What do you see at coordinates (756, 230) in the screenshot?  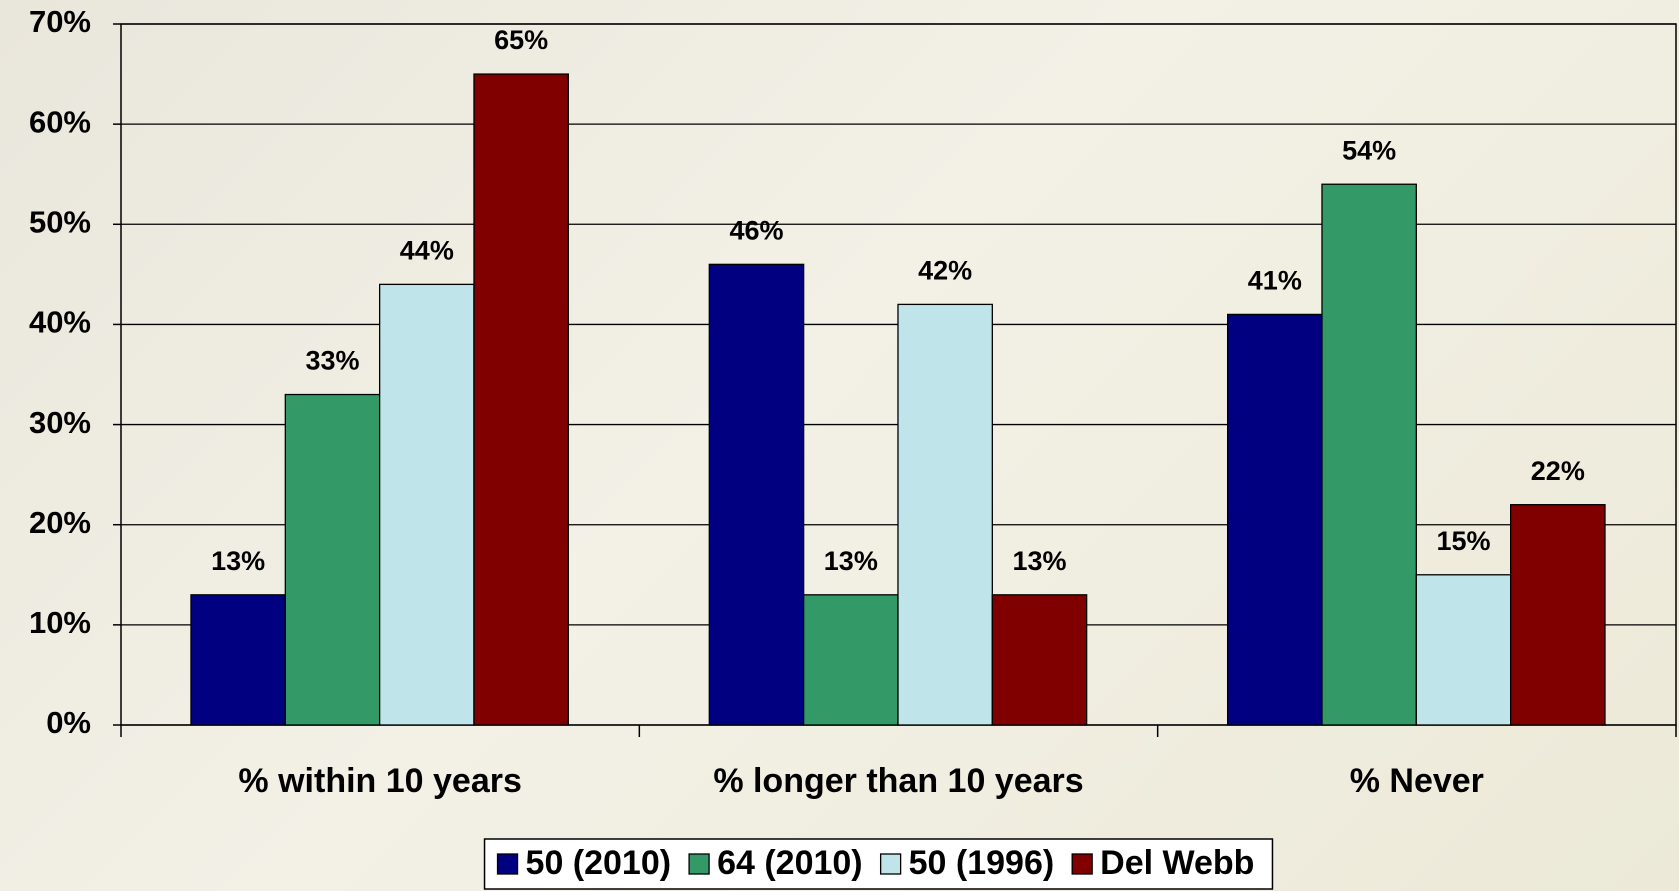 I see `data-label: 46%` at bounding box center [756, 230].